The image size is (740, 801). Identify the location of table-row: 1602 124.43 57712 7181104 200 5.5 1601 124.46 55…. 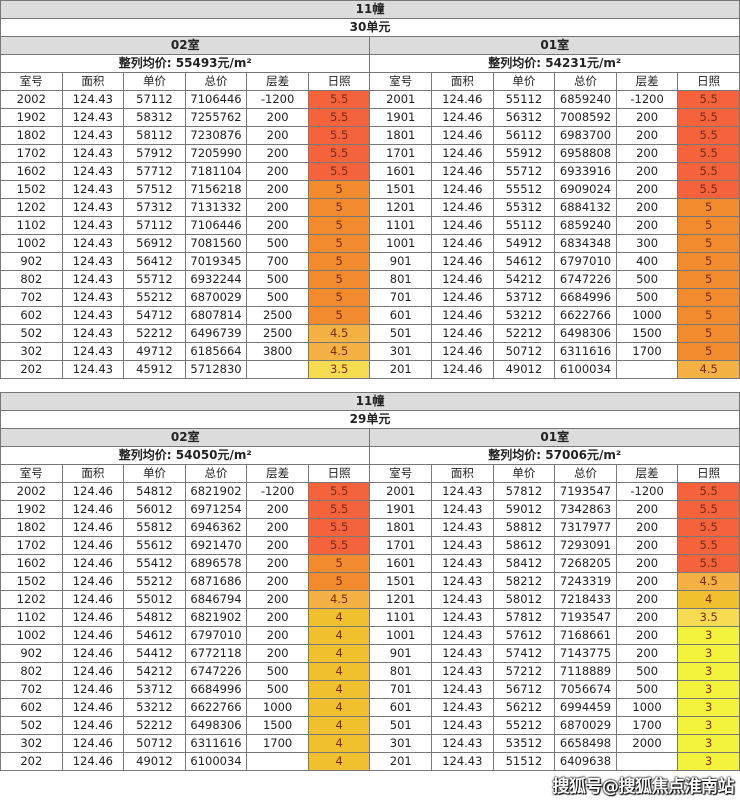
(370, 171).